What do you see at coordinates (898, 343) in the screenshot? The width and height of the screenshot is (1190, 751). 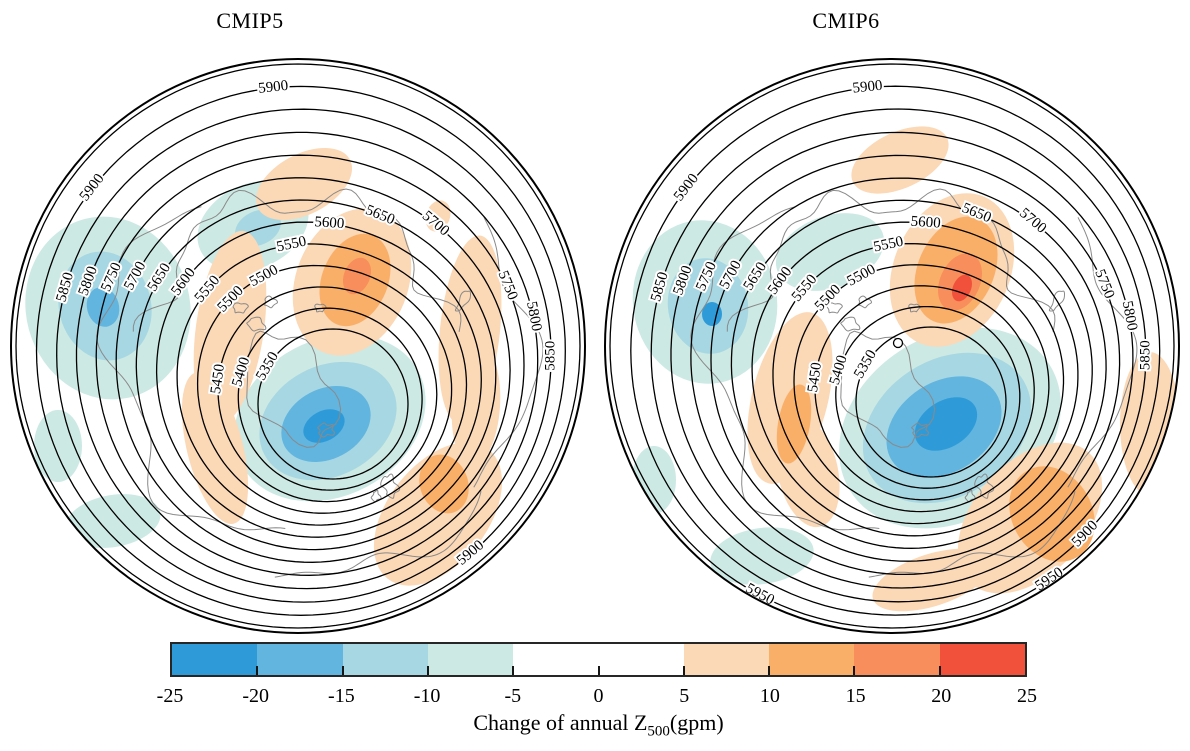 I see `inner-minimum-contour` at bounding box center [898, 343].